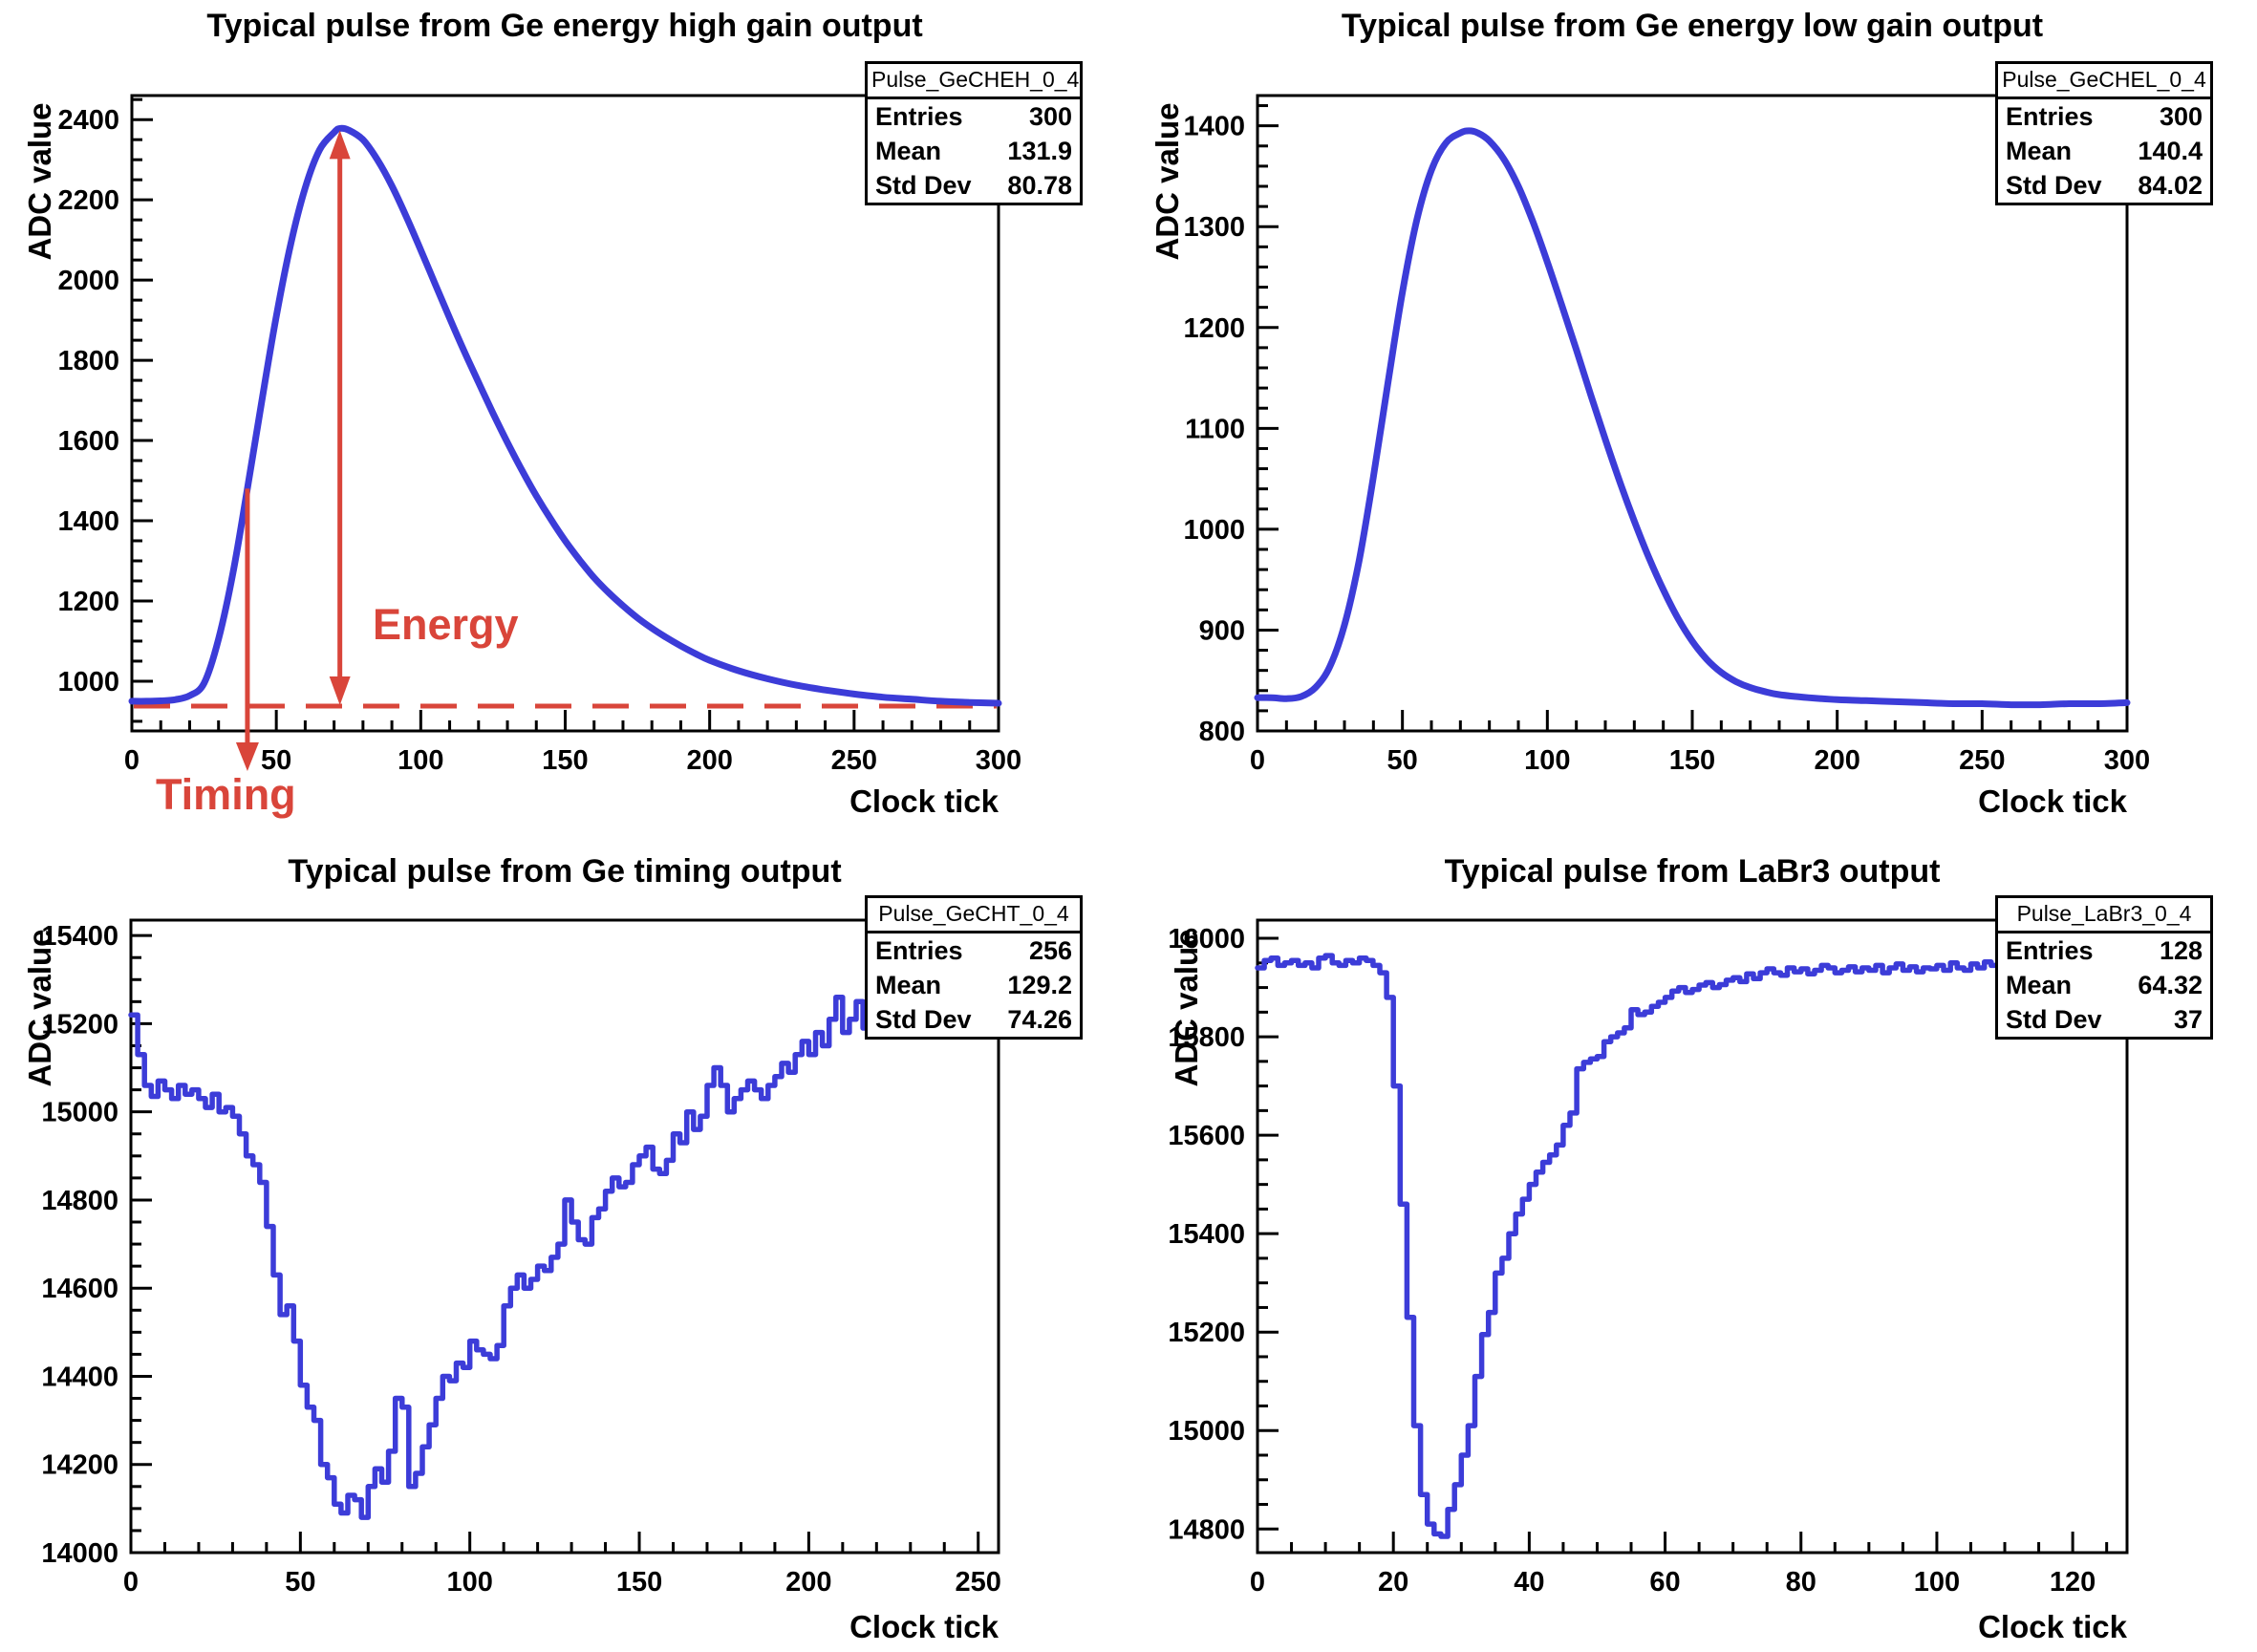 Image resolution: width=2257 pixels, height=1652 pixels. Describe the element at coordinates (1664, 1583) in the screenshot. I see `svg-text: 60` at that location.